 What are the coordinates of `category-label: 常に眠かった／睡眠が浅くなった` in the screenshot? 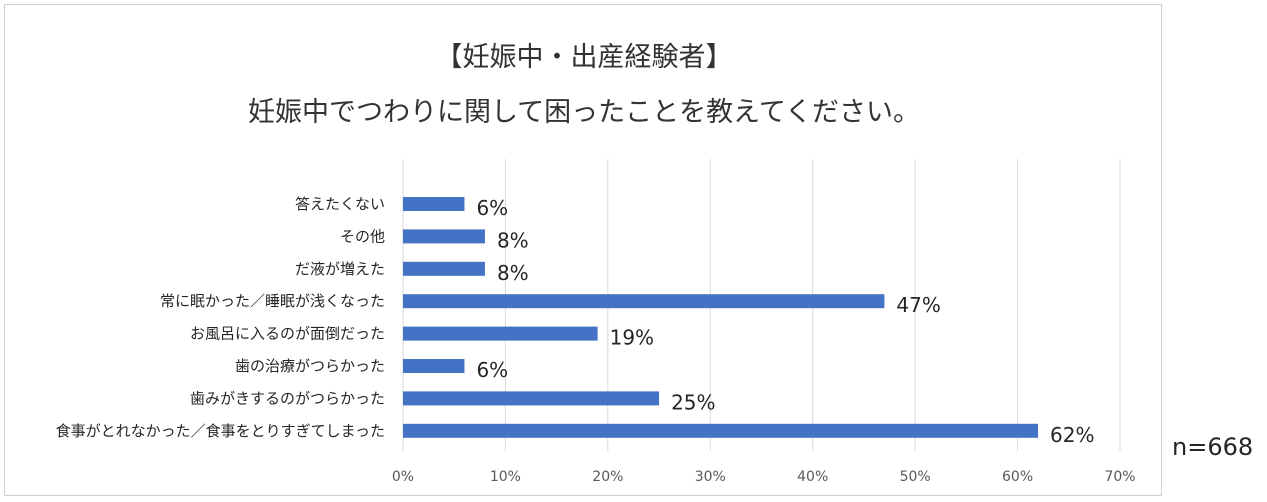 It's located at (272, 301).